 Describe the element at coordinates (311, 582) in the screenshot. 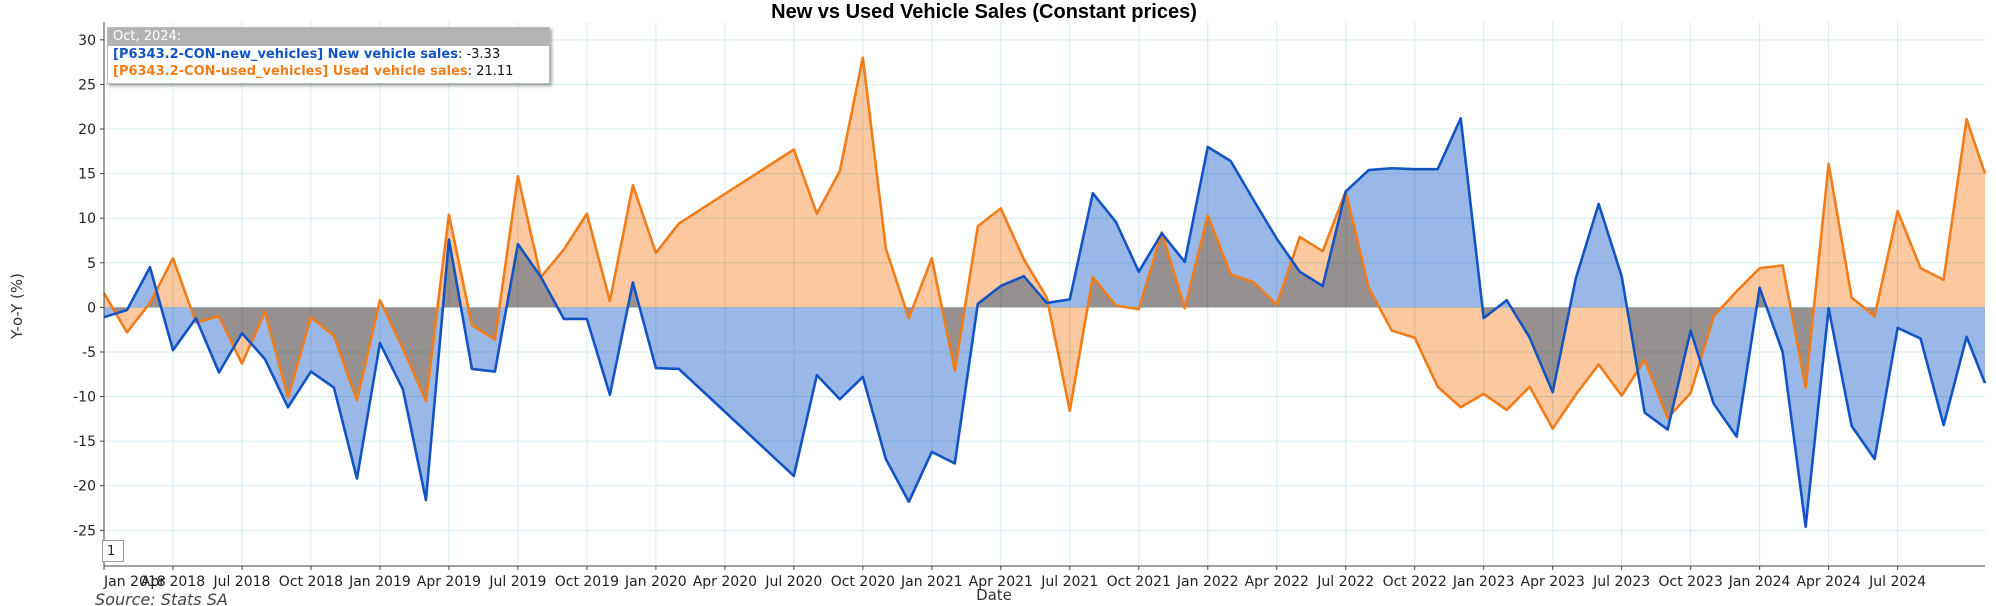

I see `x-tick-label: Oct 2018` at that location.